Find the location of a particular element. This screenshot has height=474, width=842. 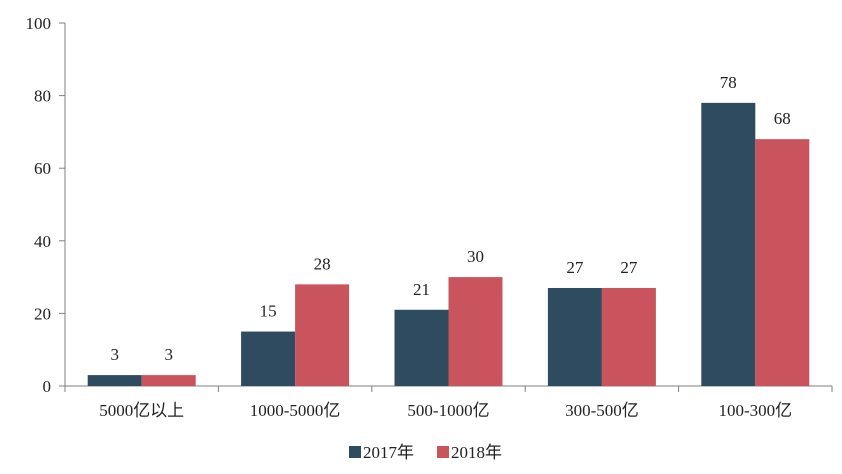

data-label: 30 is located at coordinates (475, 256).